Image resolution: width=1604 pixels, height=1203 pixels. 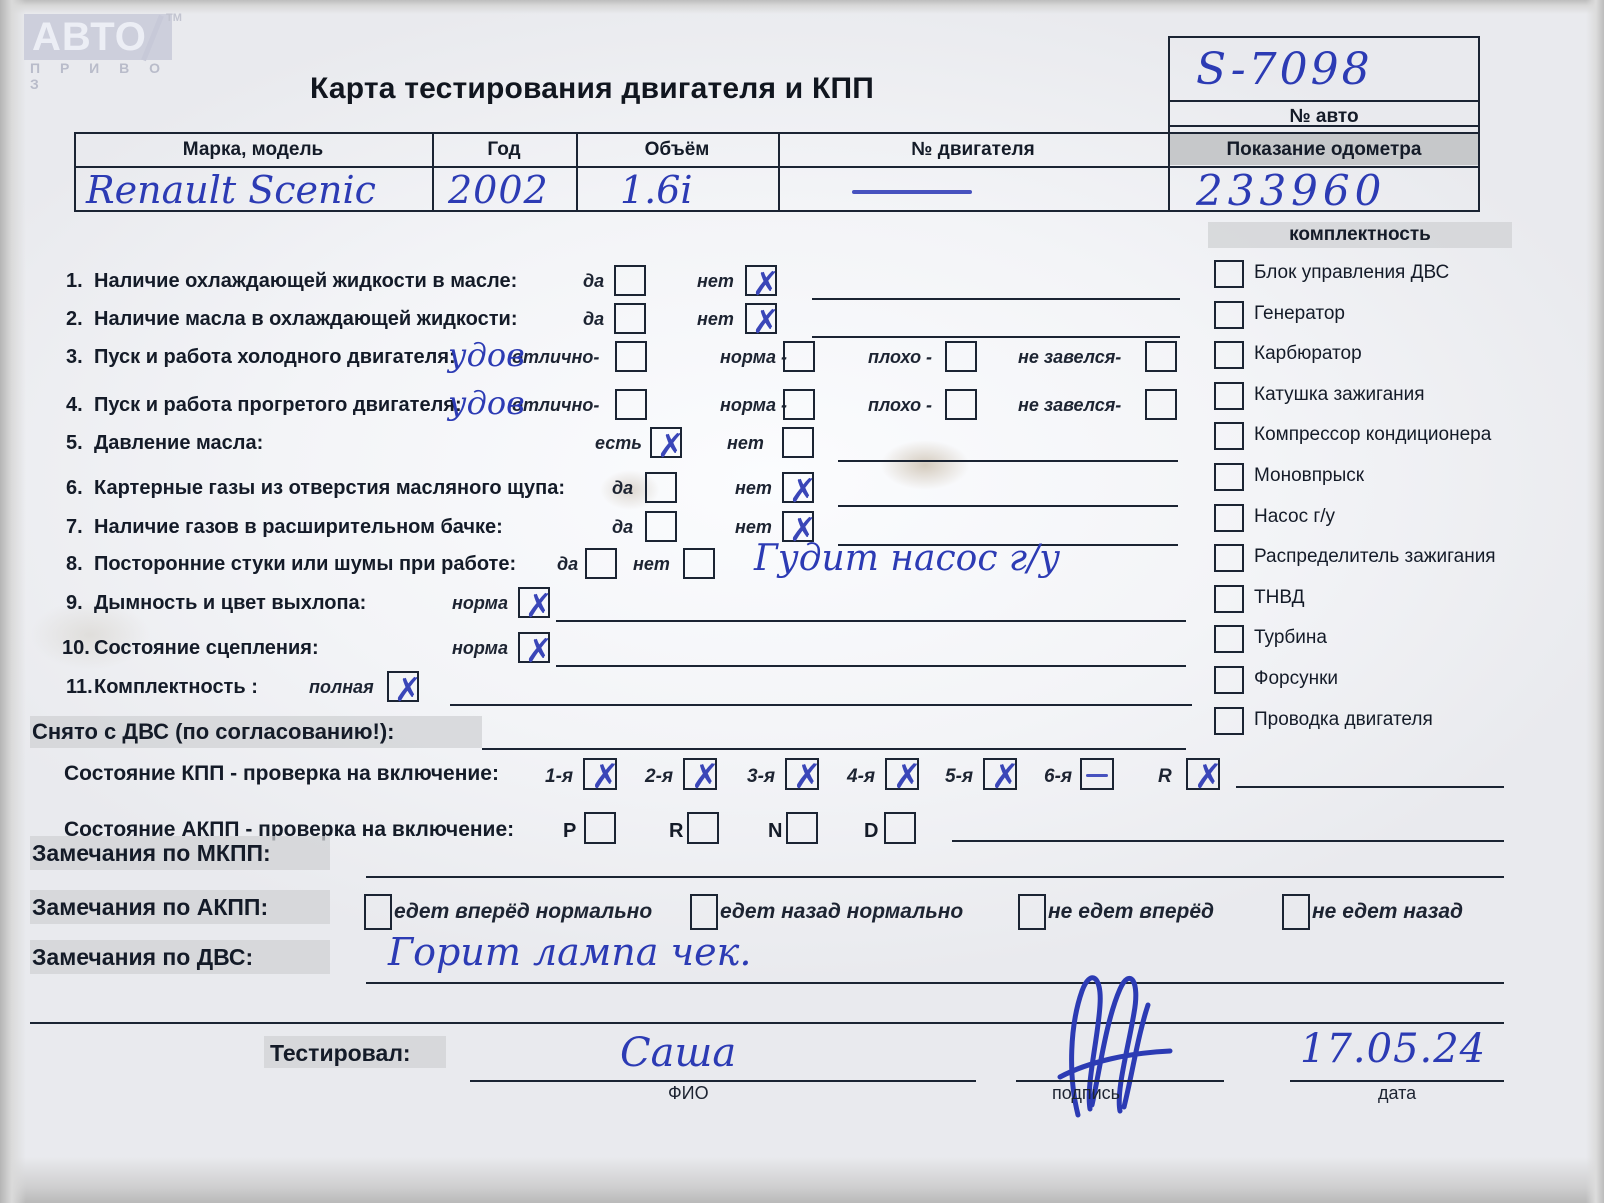 What do you see at coordinates (1324, 149) in the screenshot?
I see `odometer-header-band` at bounding box center [1324, 149].